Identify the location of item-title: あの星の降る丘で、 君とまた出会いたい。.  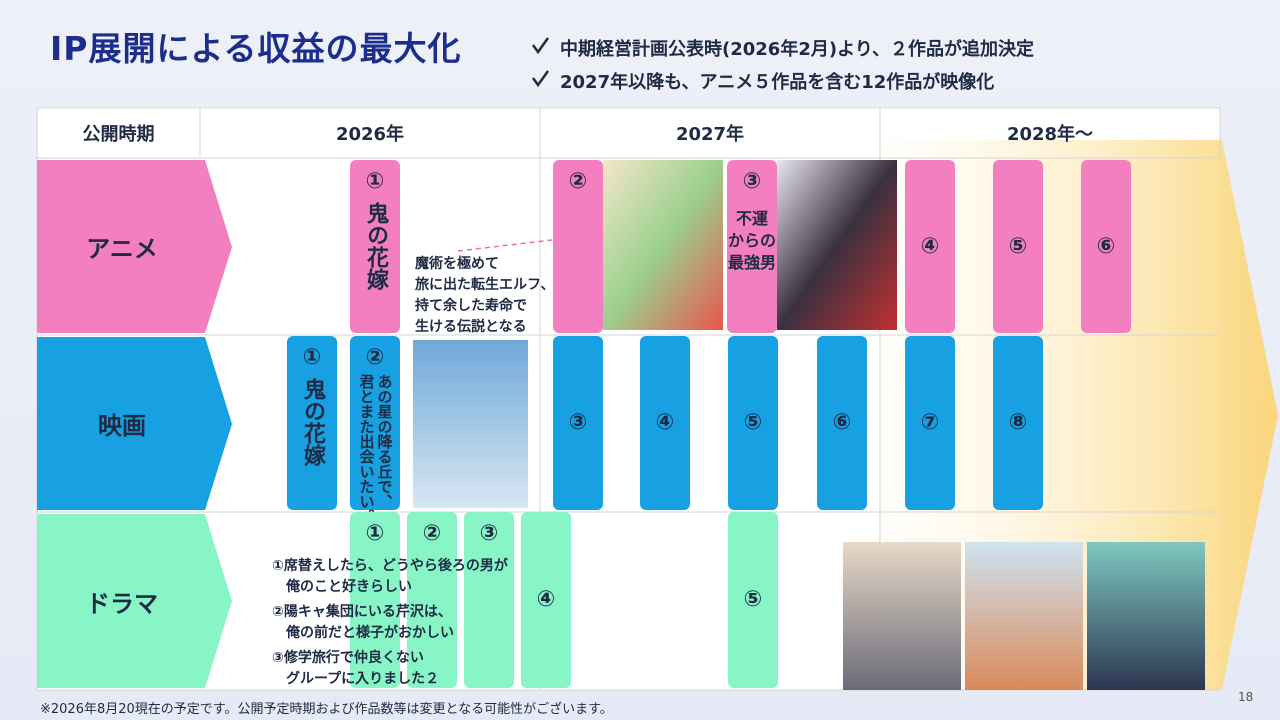
(375, 449).